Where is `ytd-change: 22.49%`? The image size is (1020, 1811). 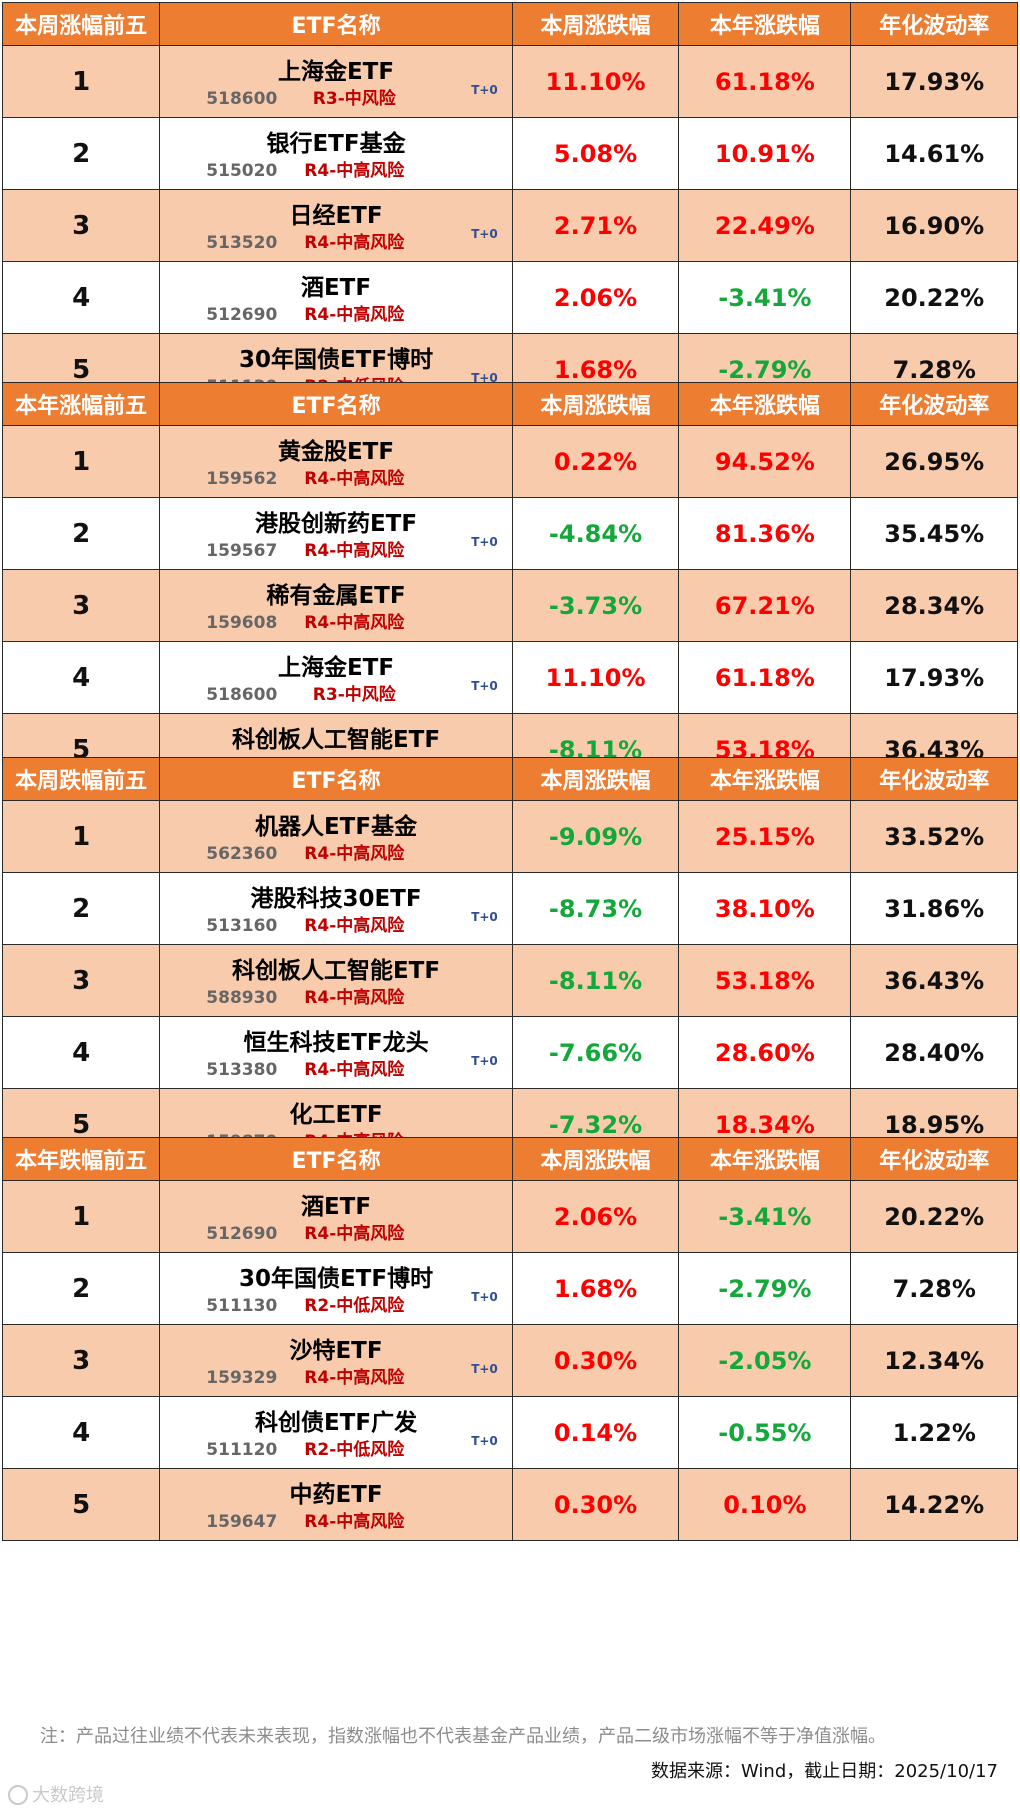
ytd-change: 22.49% is located at coordinates (765, 225).